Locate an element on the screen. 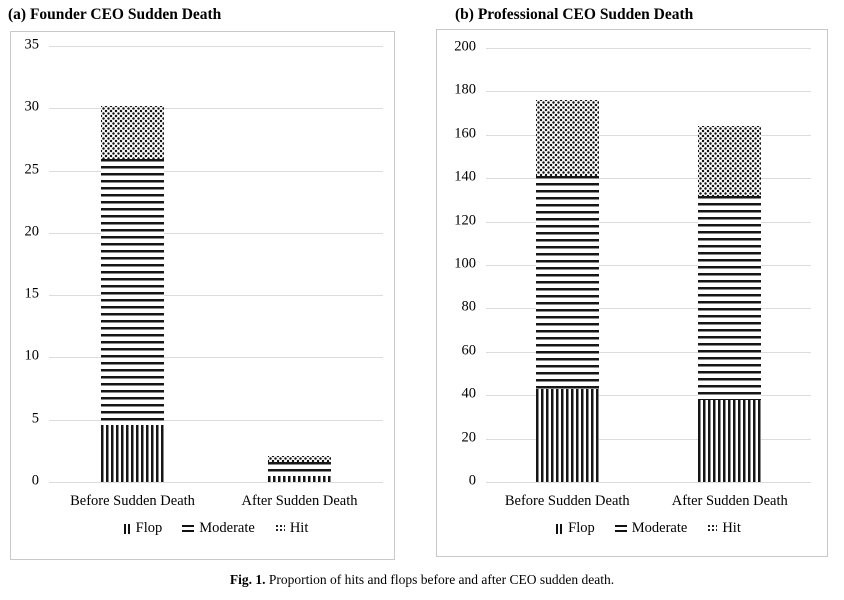  y-tick-label: 200 is located at coordinates (465, 46).